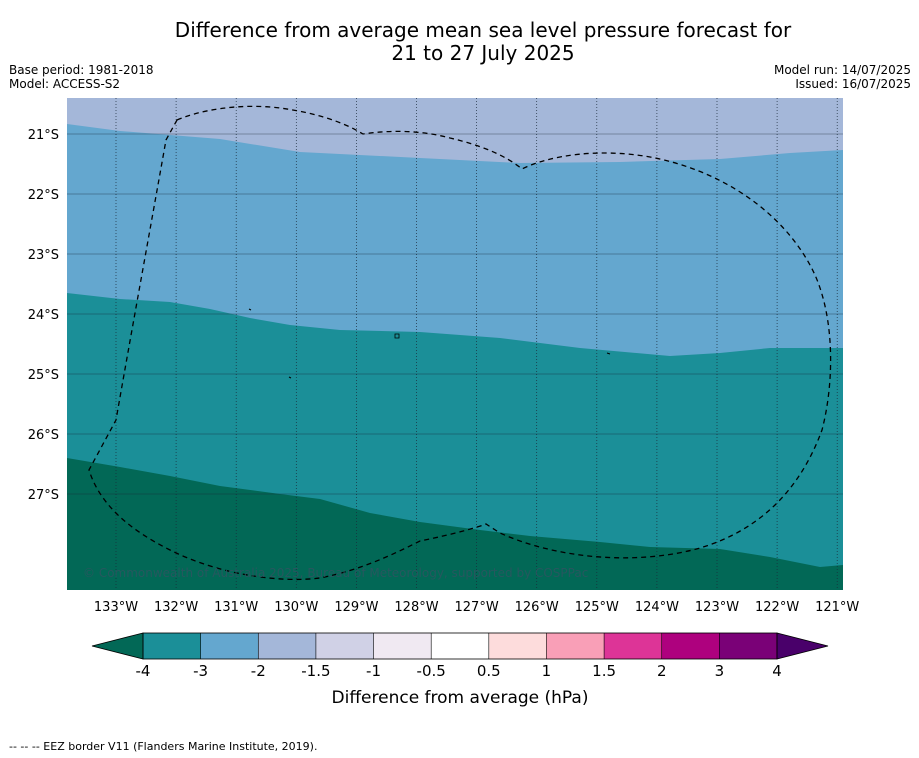  What do you see at coordinates (176, 607) in the screenshot?
I see `longitude-label: 132°W` at bounding box center [176, 607].